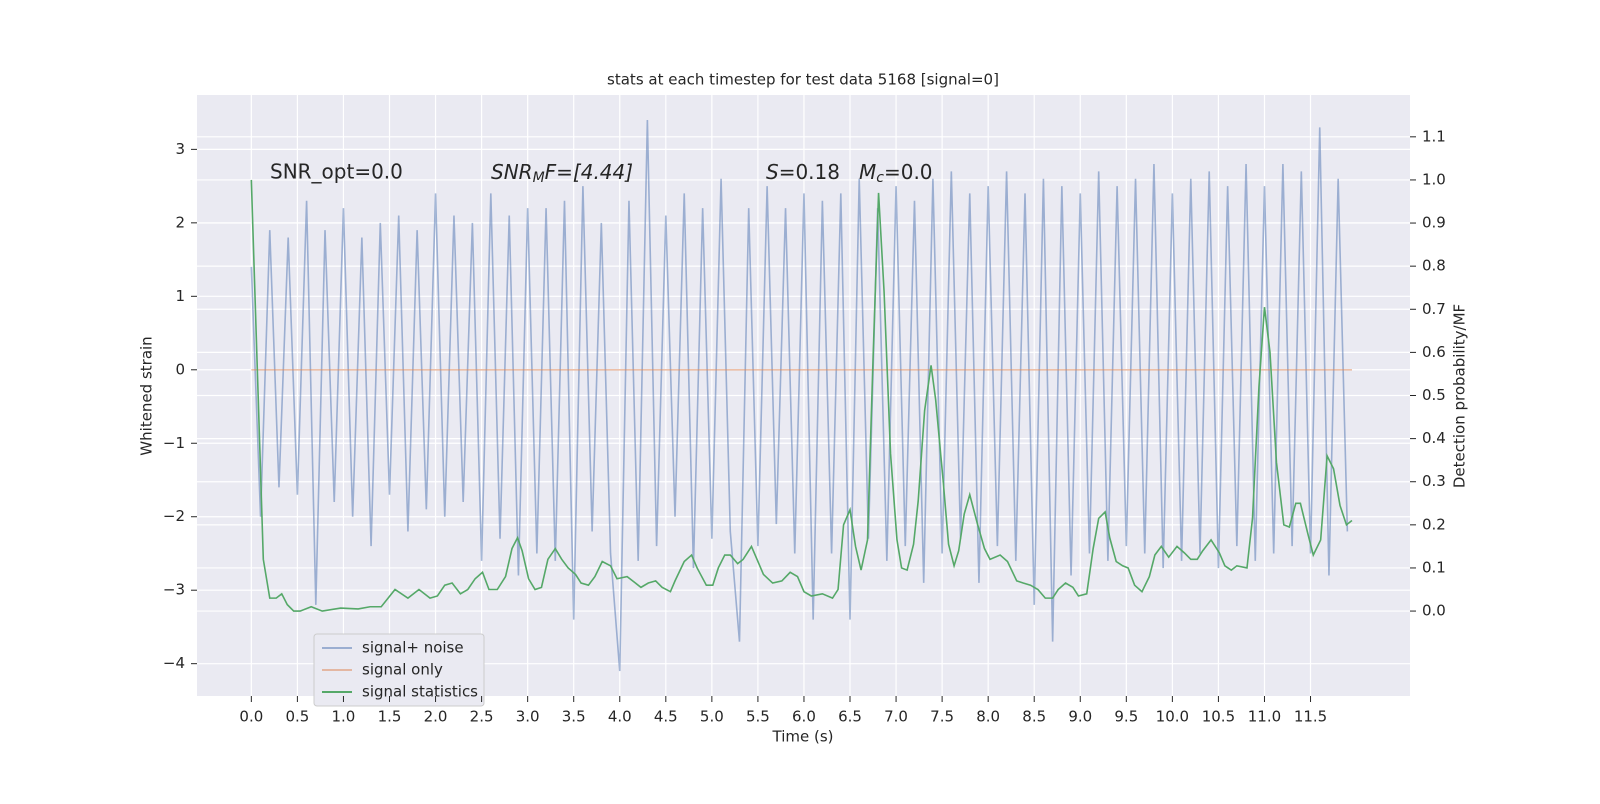 This screenshot has width=1600, height=804. Describe the element at coordinates (1434, 223) in the screenshot. I see `y2-tick-label: 0.9` at that location.